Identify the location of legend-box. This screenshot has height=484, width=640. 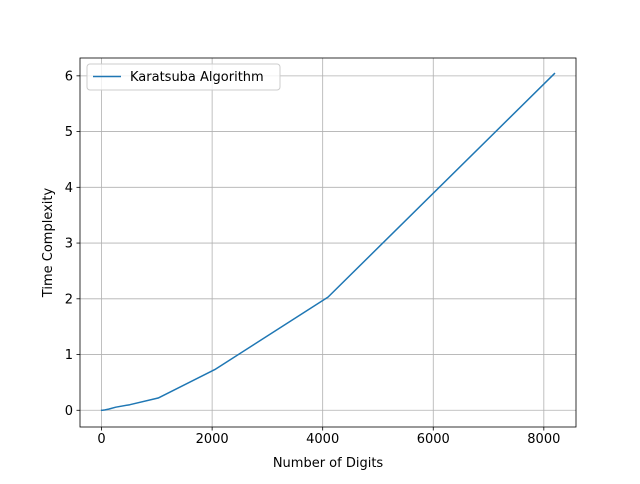
(183, 77).